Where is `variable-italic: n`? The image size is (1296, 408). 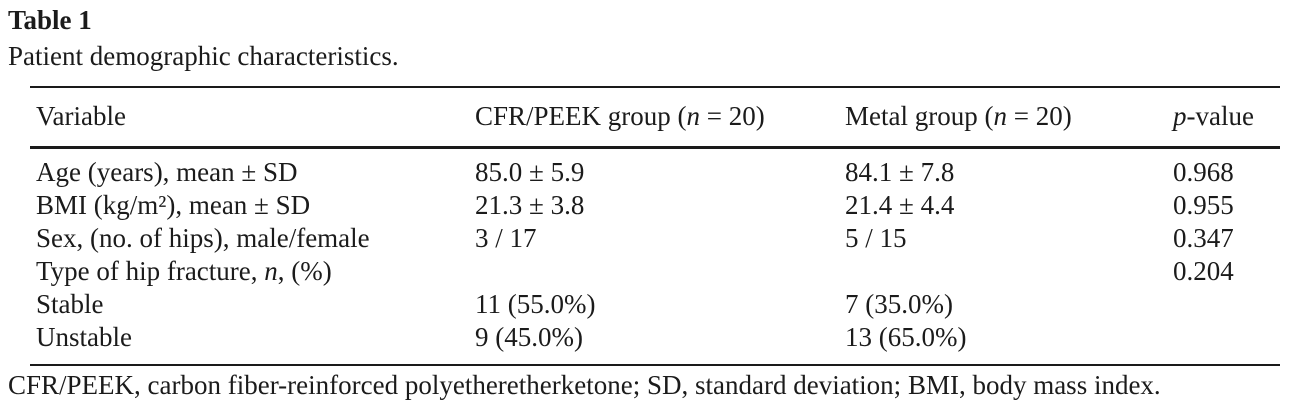
variable-italic: n is located at coordinates (271, 271).